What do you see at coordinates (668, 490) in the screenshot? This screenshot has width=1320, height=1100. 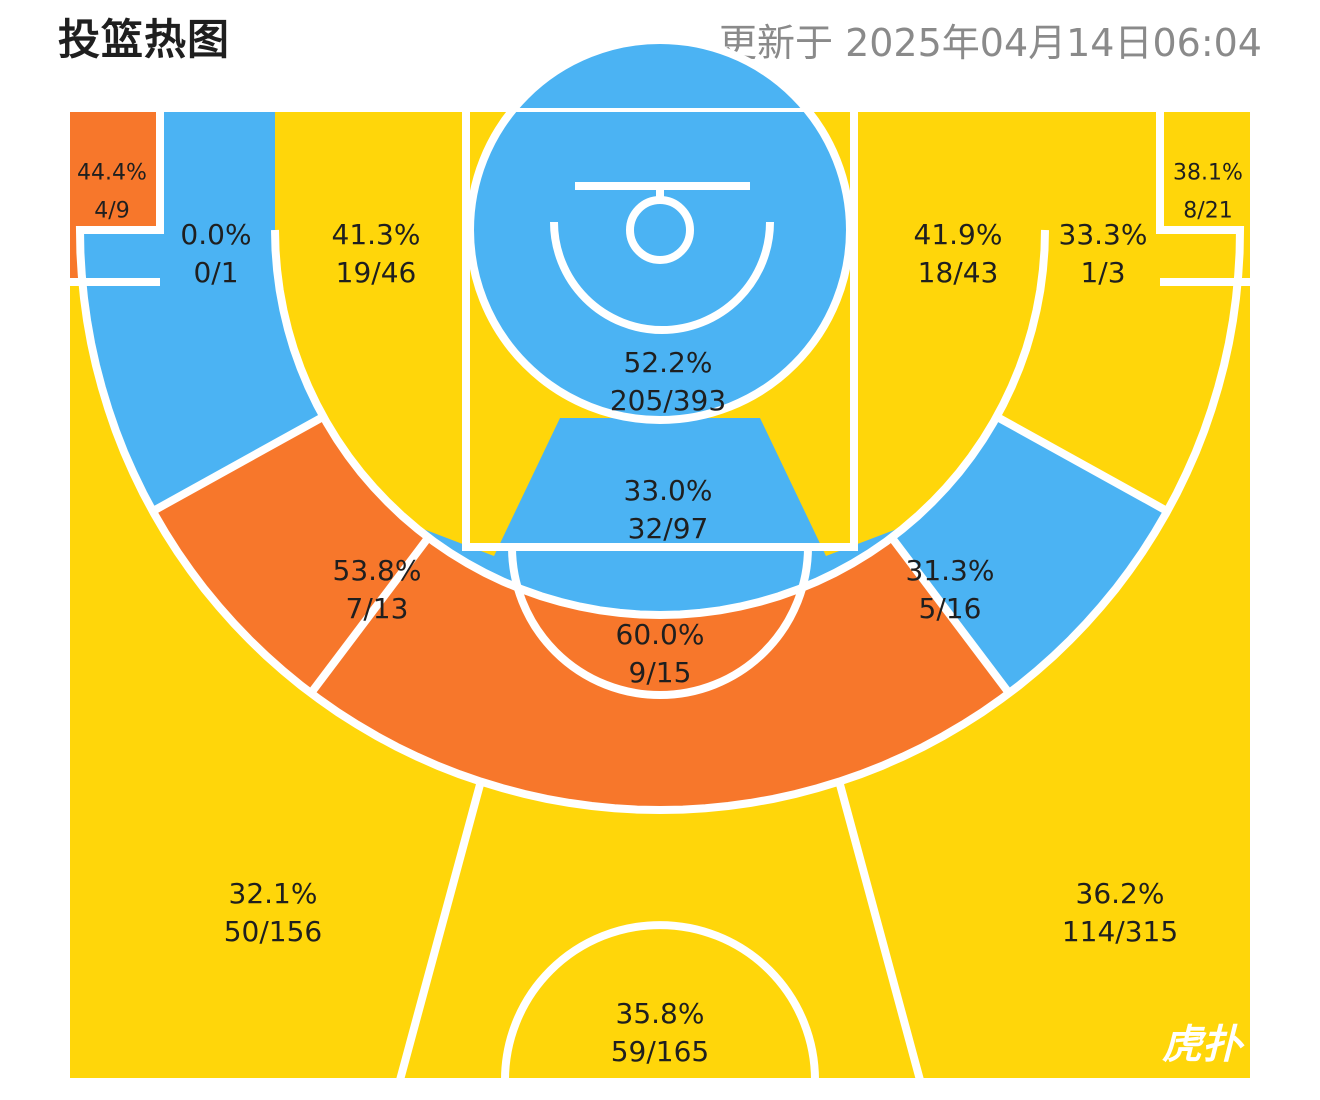 I see `zone-pct-paint-non-ra: 33.0%` at bounding box center [668, 490].